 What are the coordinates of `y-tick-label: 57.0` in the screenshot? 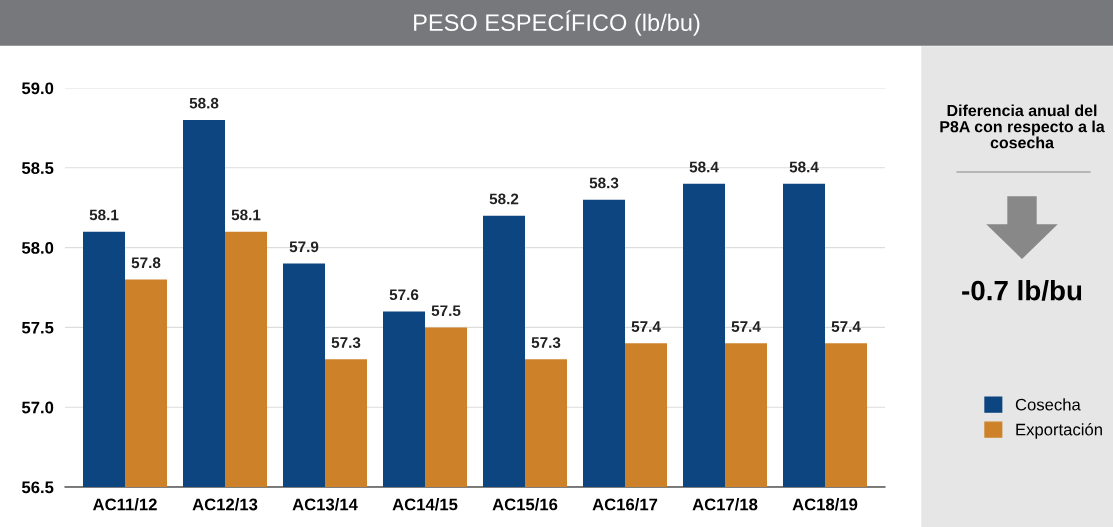 It's located at (37, 407).